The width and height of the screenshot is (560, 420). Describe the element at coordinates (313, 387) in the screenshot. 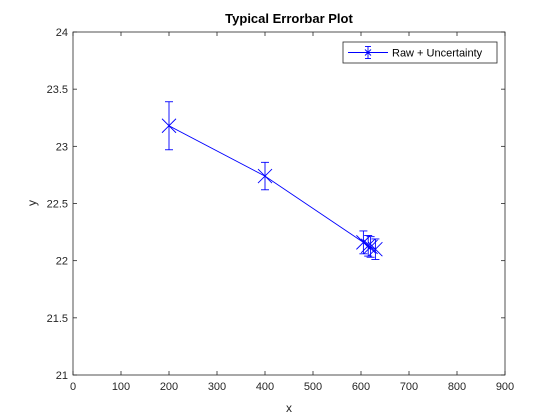

I see `x-tick-label: 500` at that location.